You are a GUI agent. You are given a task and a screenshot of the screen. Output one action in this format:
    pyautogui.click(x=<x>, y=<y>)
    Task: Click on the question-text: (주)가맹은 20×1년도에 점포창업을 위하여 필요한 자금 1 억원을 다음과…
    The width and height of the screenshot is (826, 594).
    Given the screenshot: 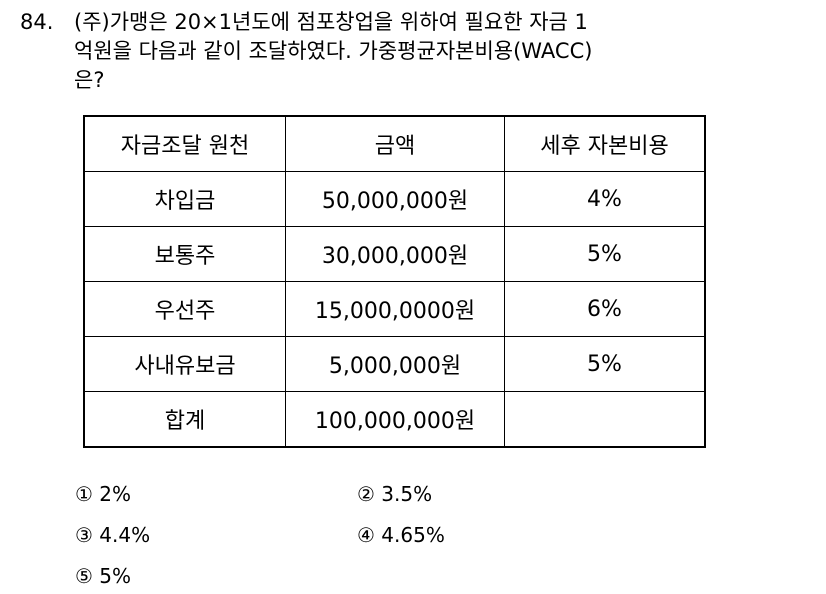 What is the action you would take?
    pyautogui.click(x=333, y=51)
    